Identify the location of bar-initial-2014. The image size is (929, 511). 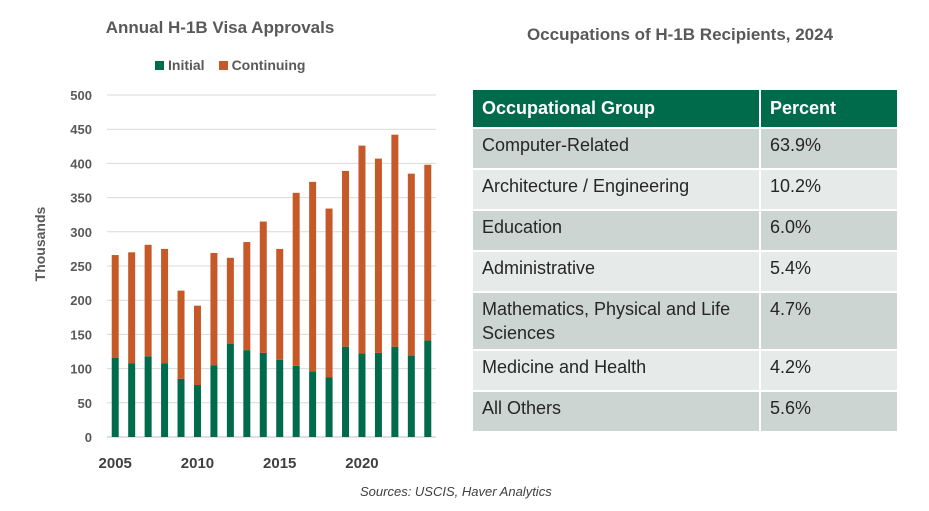
(263, 394).